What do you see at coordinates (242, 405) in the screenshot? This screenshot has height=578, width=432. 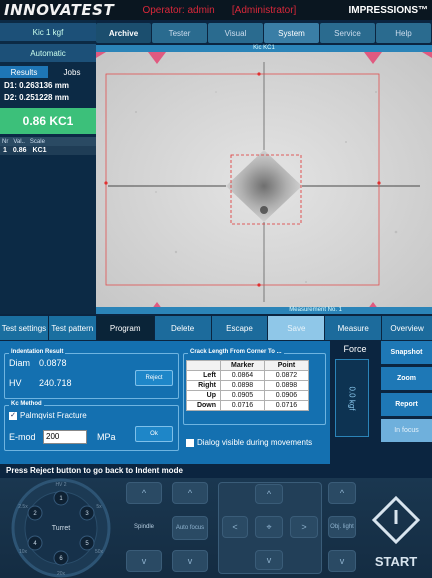 I see `crack-marker-value: 0.0716` at bounding box center [242, 405].